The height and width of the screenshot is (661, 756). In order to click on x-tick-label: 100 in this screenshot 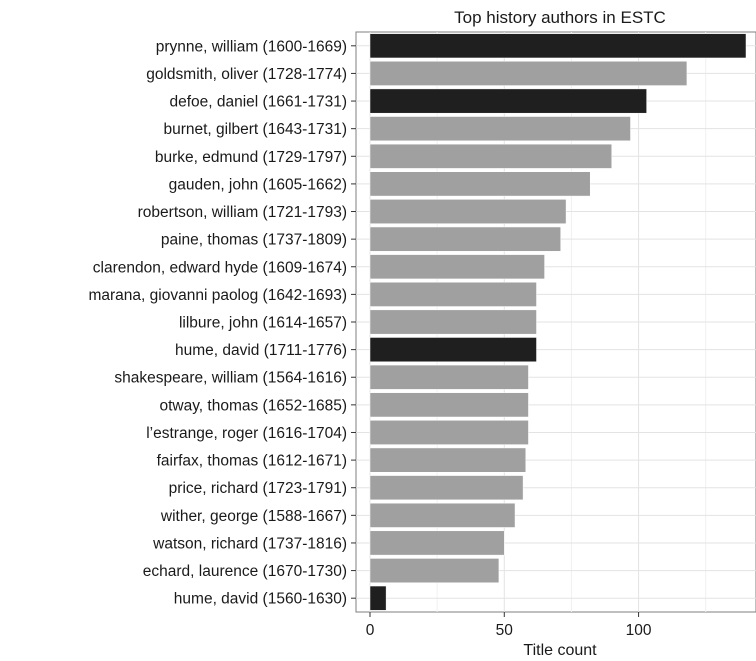, I will do `click(639, 630)`.